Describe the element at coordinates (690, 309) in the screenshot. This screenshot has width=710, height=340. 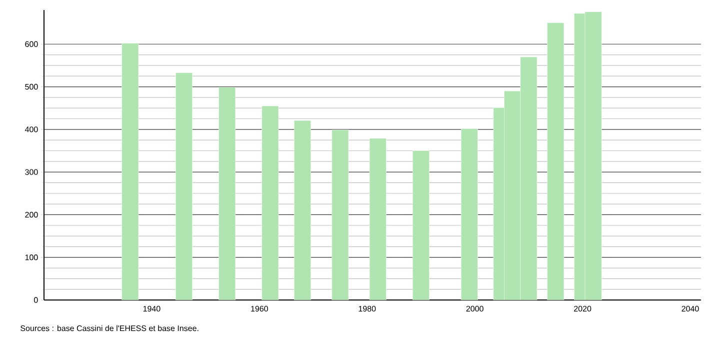
I see `x-tick-label: 2040` at that location.